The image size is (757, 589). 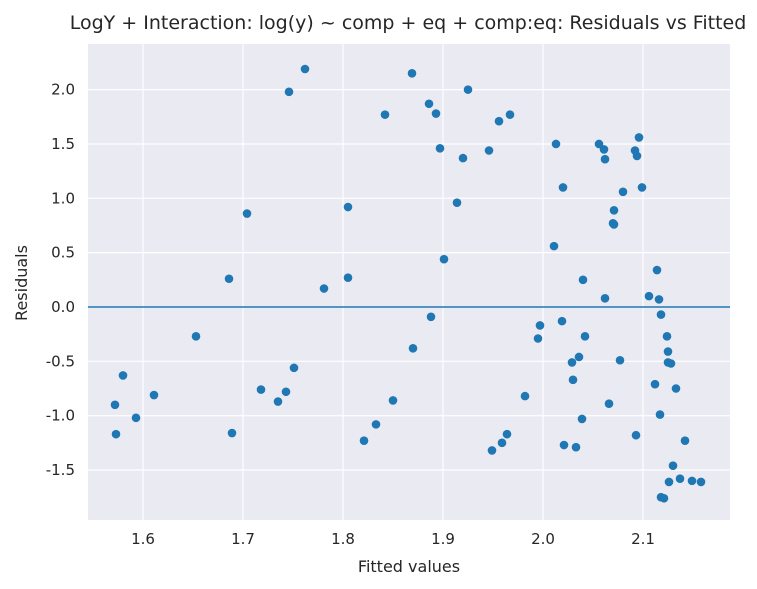 I want to click on x-axis-ticks: 1.6 1.7 1.8 1.9 2.0 2.1, so click(x=393, y=539).